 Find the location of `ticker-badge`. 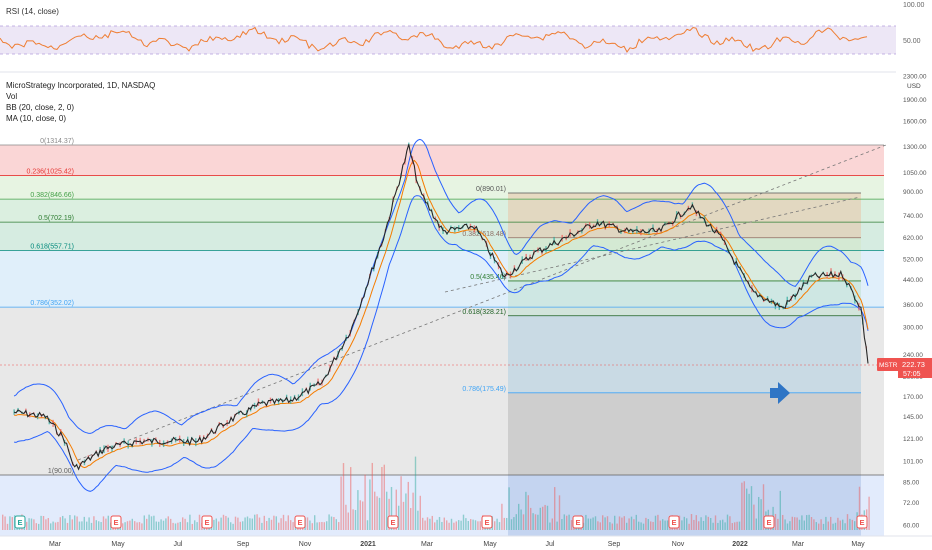

ticker-badge is located at coordinates (890, 364).